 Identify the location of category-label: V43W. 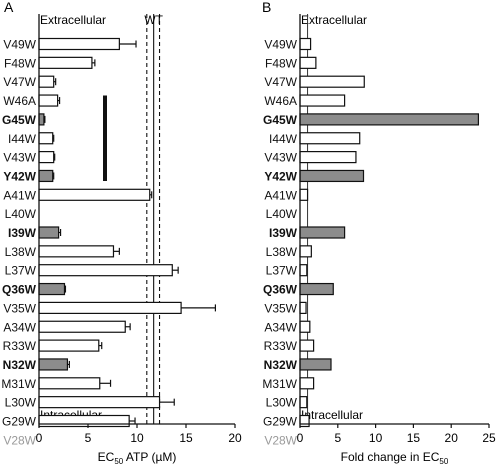
(280, 158).